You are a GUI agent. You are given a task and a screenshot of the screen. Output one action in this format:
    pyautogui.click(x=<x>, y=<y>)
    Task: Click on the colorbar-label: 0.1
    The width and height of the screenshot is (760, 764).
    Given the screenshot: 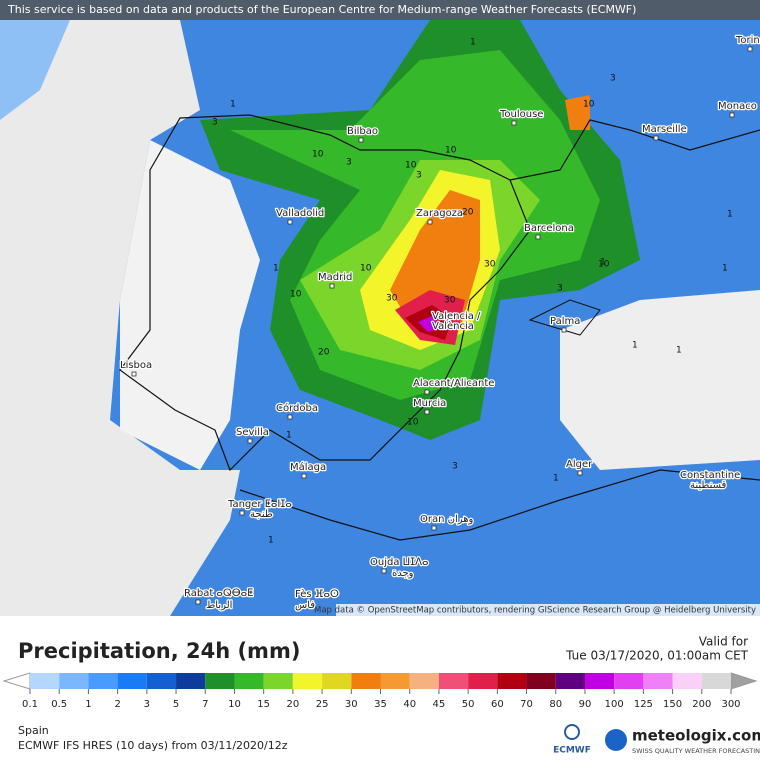 What is the action you would take?
    pyautogui.click(x=30, y=704)
    